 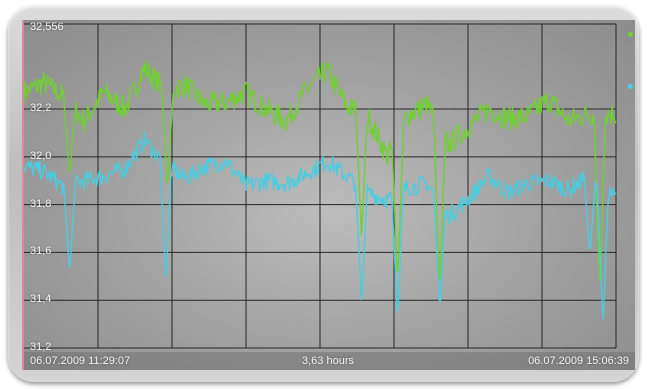 What do you see at coordinates (47, 27) in the screenshot?
I see `y-tick-label: 32,556` at bounding box center [47, 27].